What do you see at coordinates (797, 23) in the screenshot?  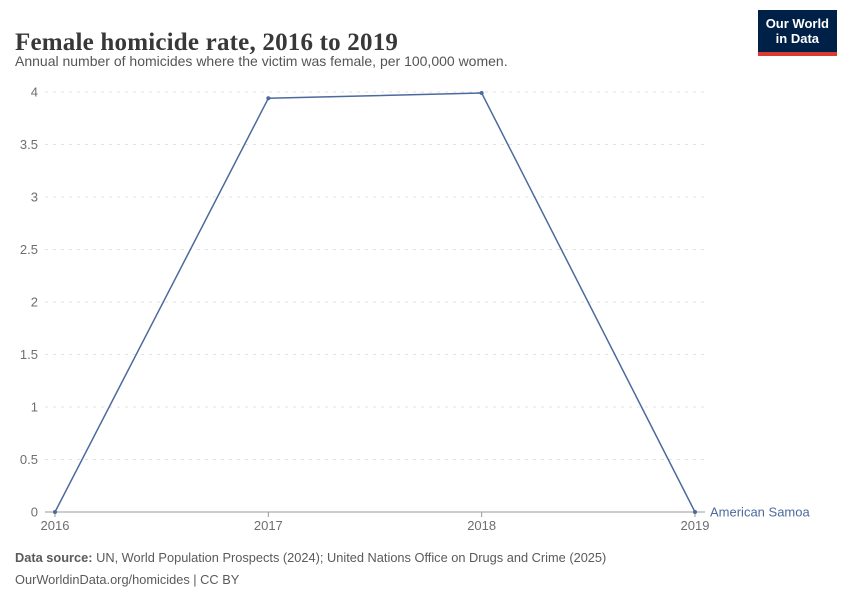 I see `owid-logo-line1: Our World` at bounding box center [797, 23].